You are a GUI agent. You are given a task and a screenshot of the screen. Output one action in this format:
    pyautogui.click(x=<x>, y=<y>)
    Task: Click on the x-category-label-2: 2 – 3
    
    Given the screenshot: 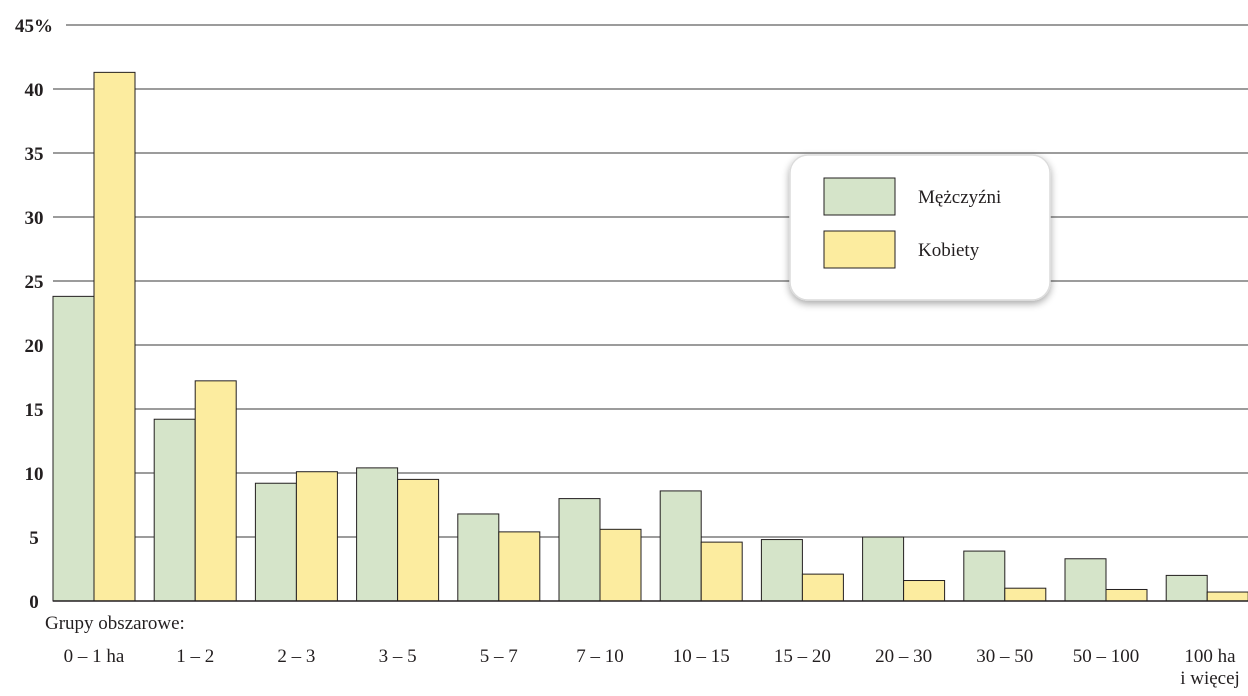 What is the action you would take?
    pyautogui.click(x=296, y=656)
    